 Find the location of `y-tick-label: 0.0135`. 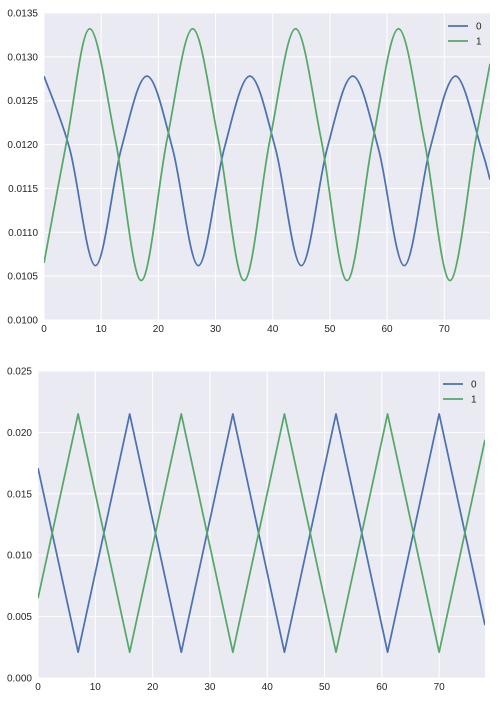

y-tick-label: 0.0135 is located at coordinates (22, 14).